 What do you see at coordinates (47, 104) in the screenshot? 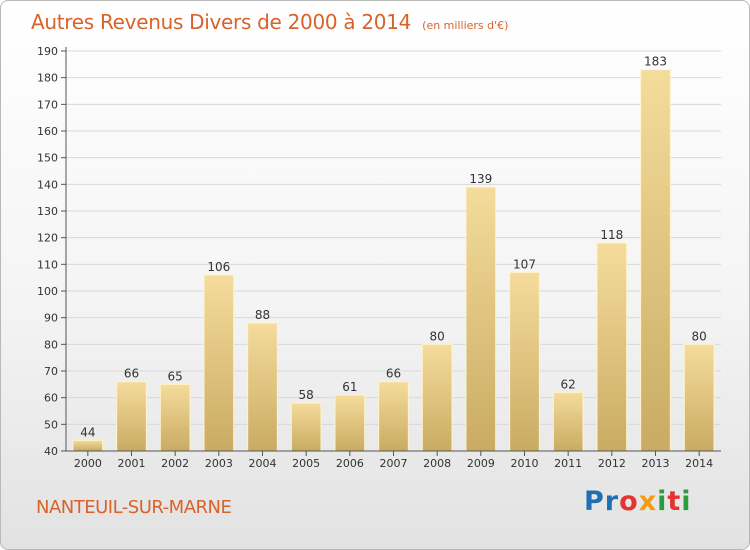
I see `y-tick-label-170: 170` at bounding box center [47, 104].